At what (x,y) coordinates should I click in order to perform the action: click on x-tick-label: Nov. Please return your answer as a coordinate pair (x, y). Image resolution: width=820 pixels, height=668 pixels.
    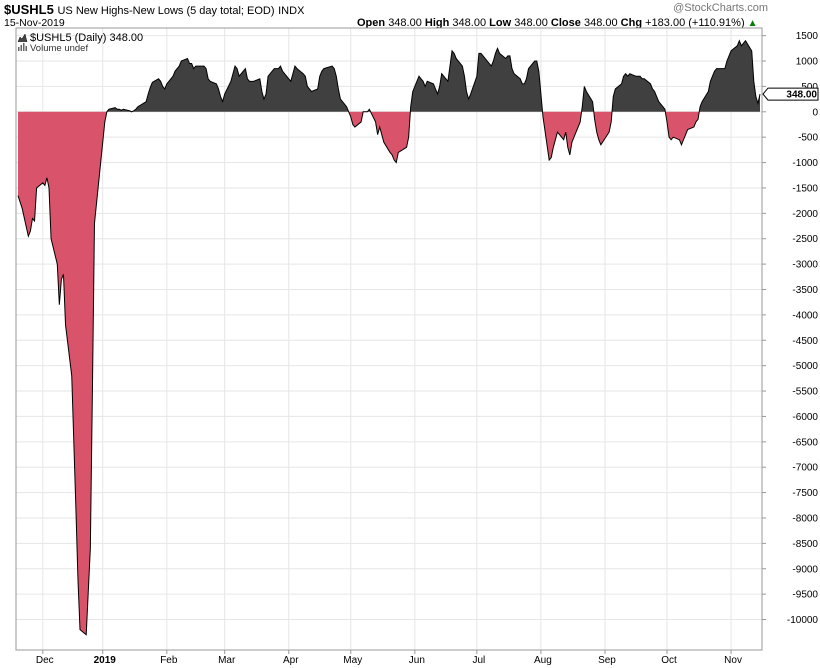
    Looking at the image, I should click on (733, 660).